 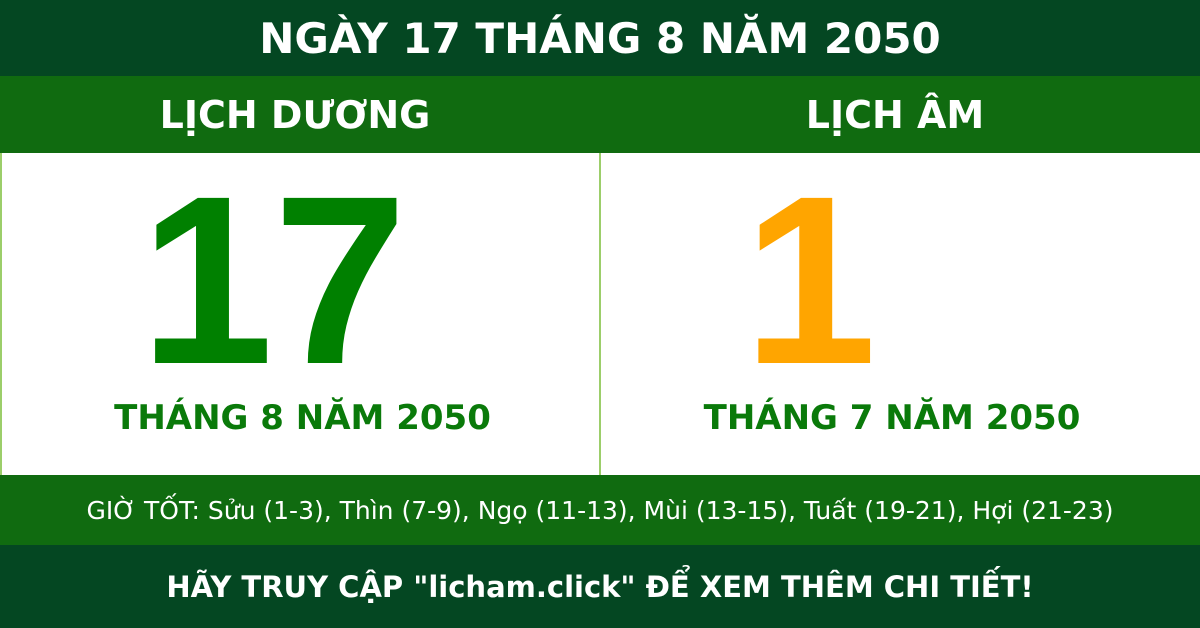 I want to click on solar-calendar-label: LỊCH DƯƠNG, so click(x=295, y=114).